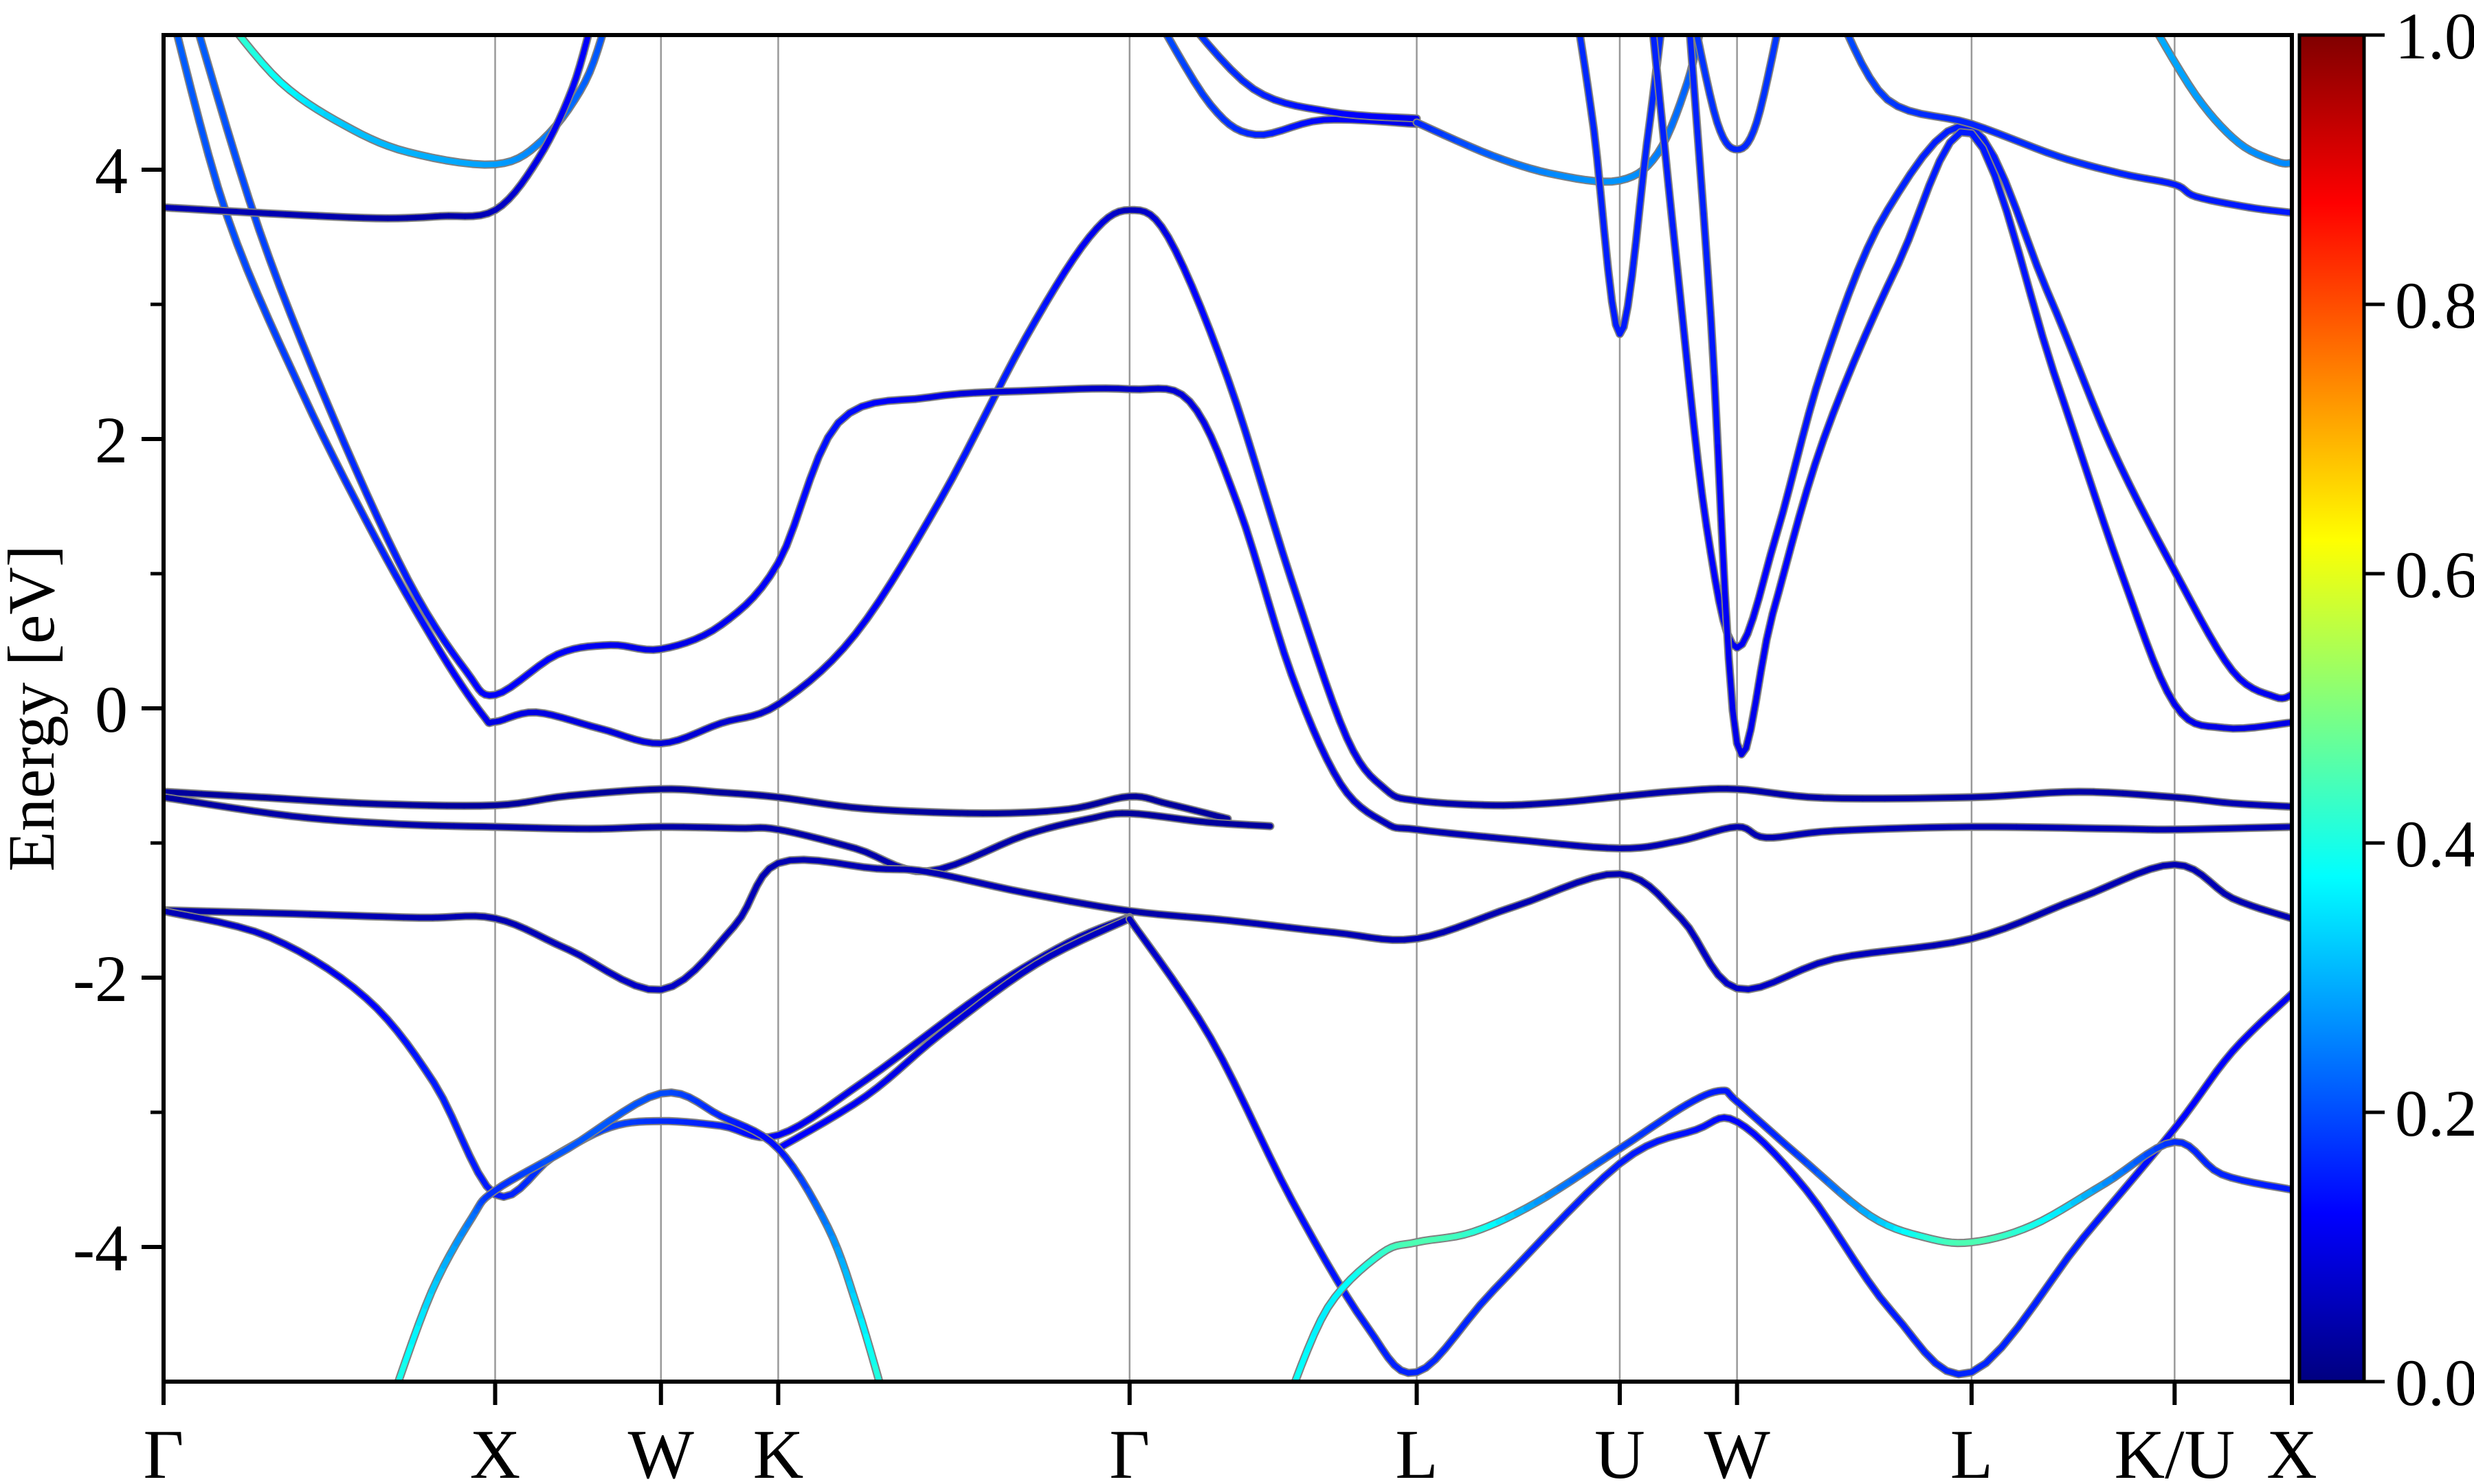 Image resolution: width=2474 pixels, height=1484 pixels. I want to click on ktick-label-2: W, so click(661, 1450).